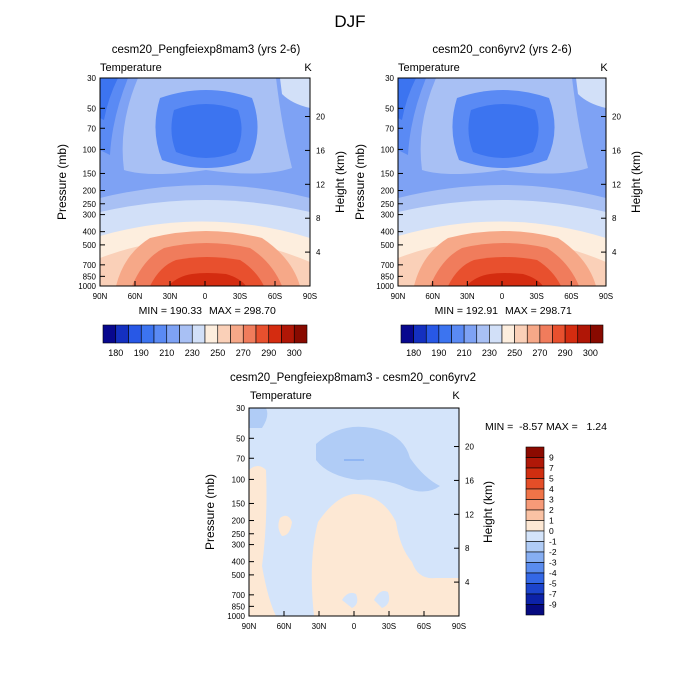  Describe the element at coordinates (551, 510) in the screenshot. I see `colorbar-label: 2` at that location.